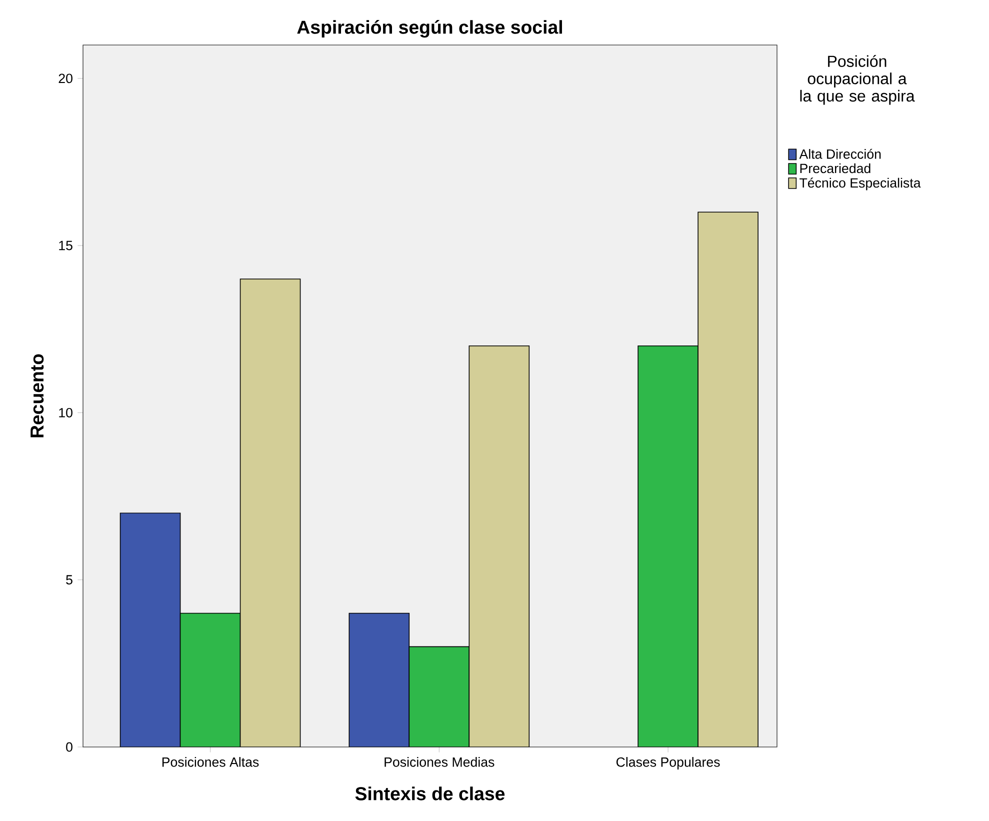 This screenshot has width=989, height=821. Describe the element at coordinates (210, 762) in the screenshot. I see `x-tick-label: Posiciones Altas` at that location.